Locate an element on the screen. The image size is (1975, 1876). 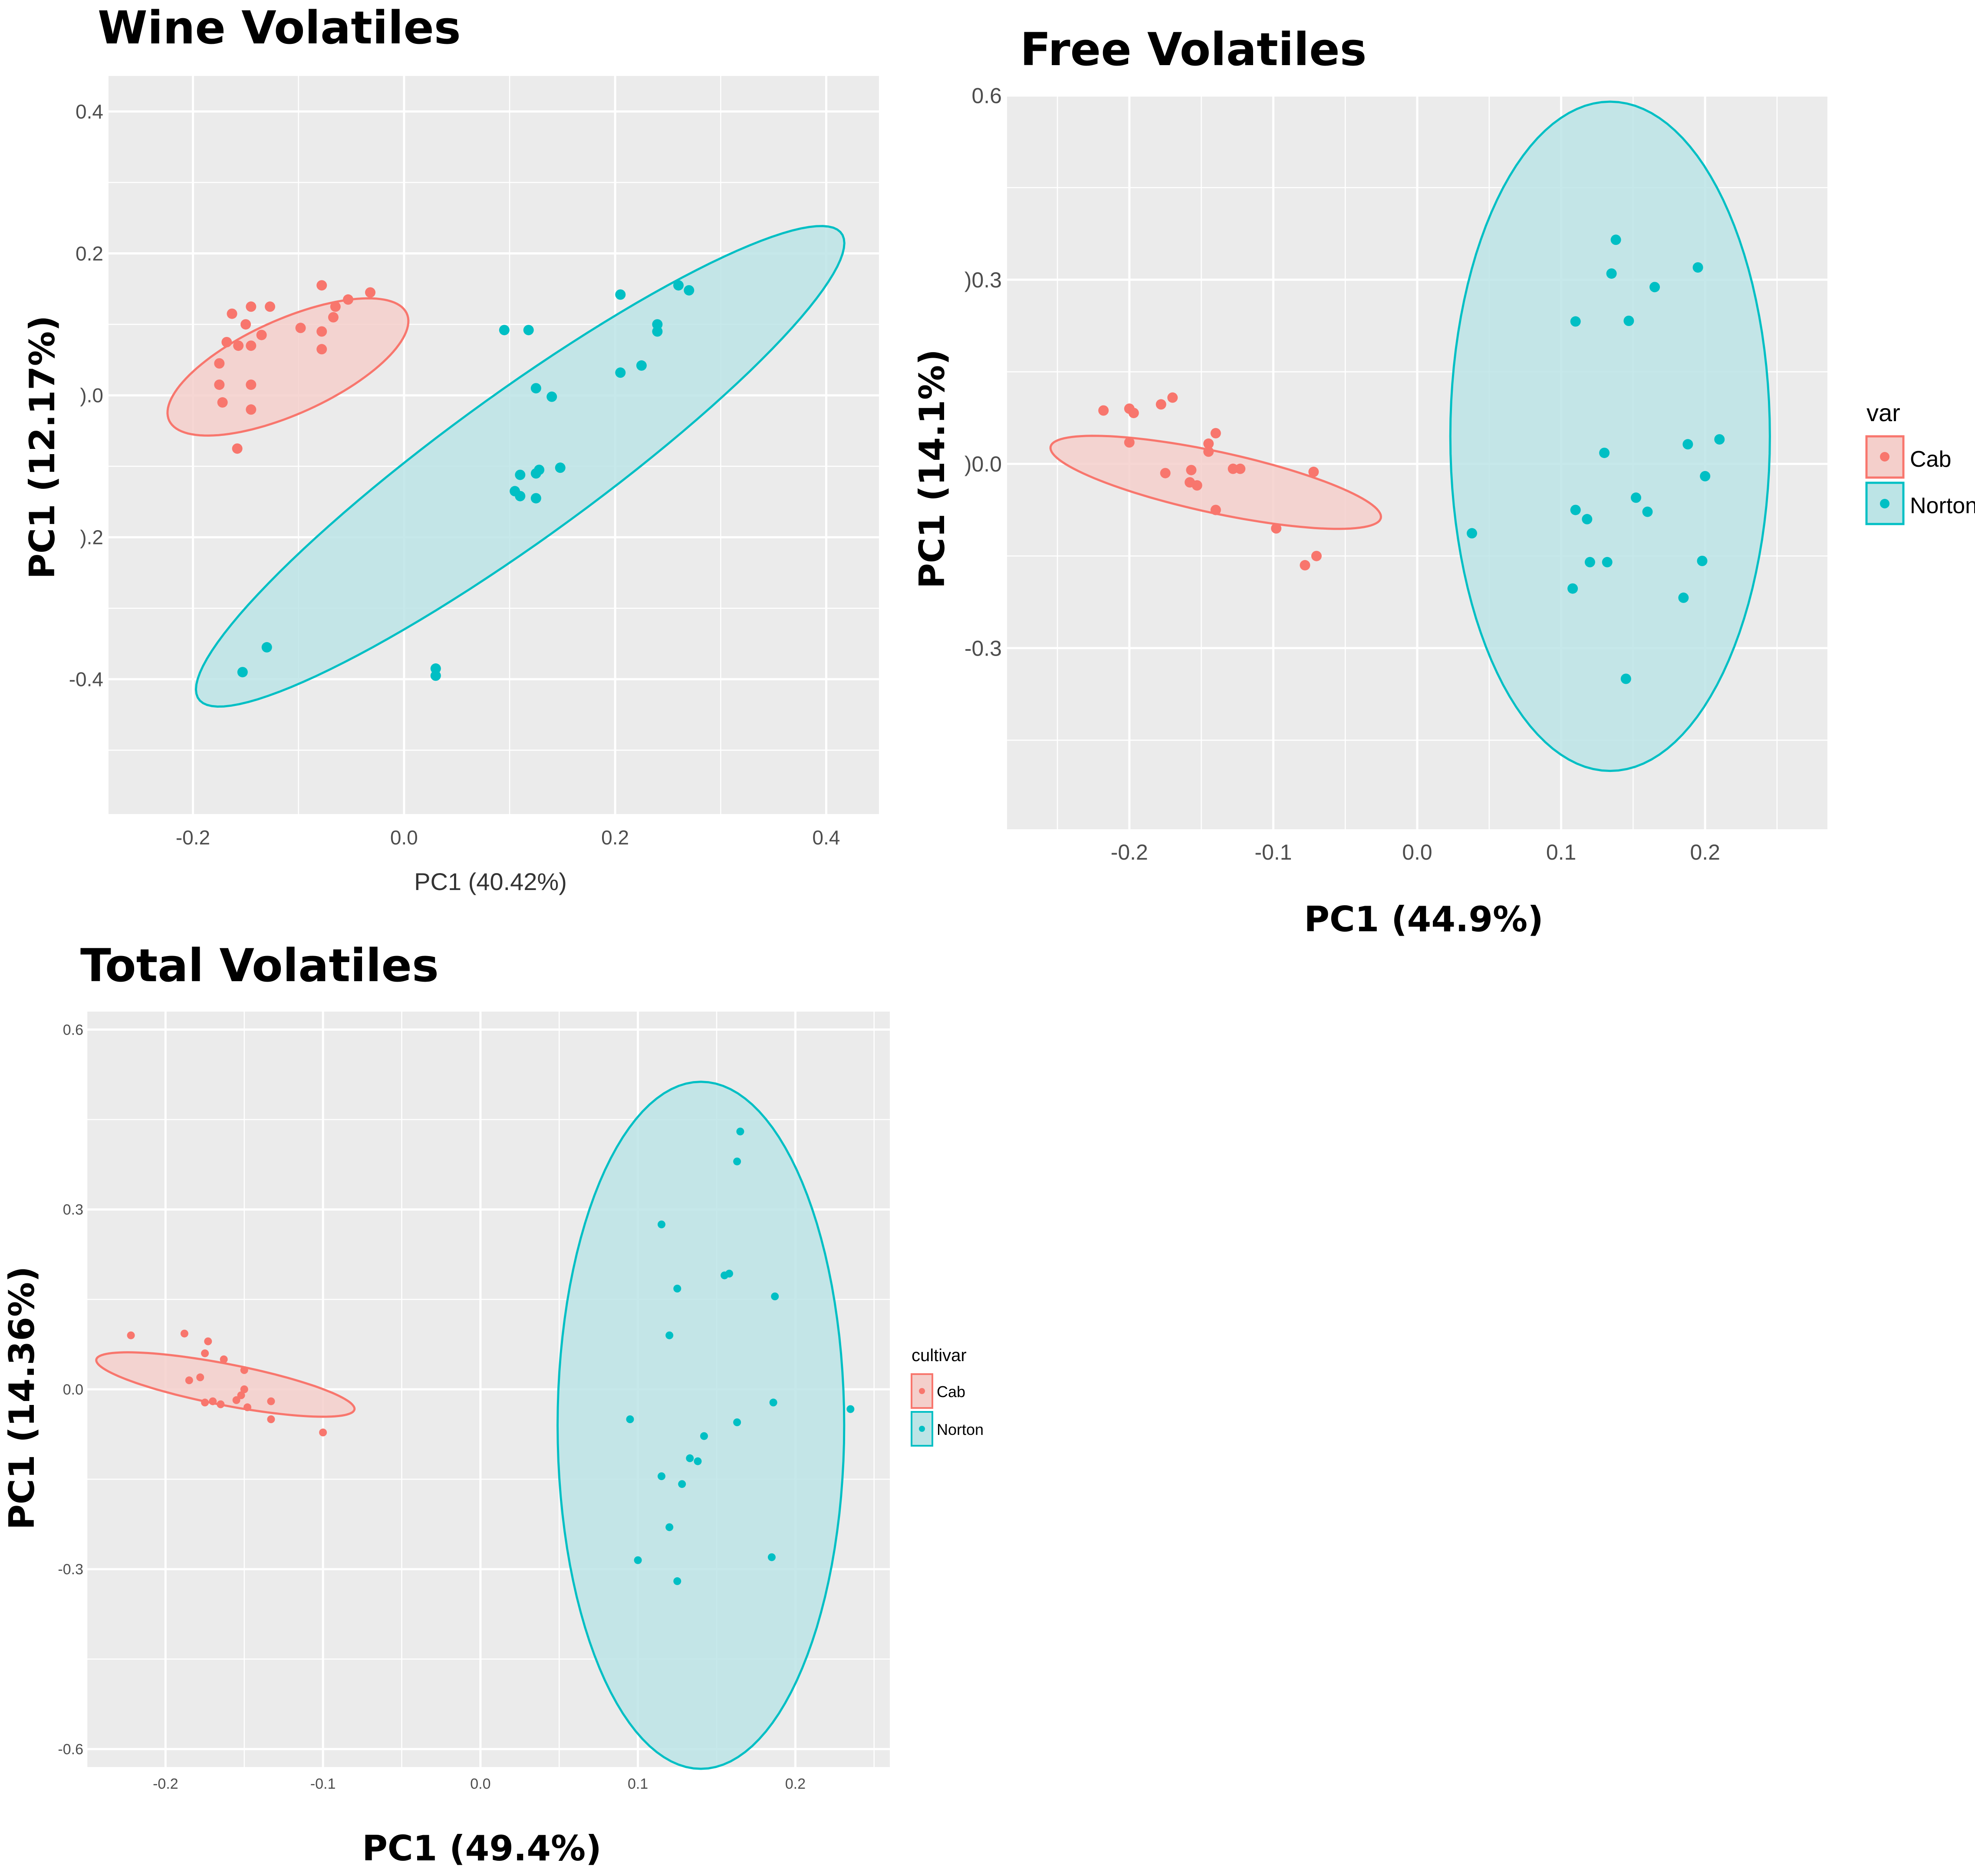
total-volatiles-legend-label-norton: Norton is located at coordinates (960, 1430).